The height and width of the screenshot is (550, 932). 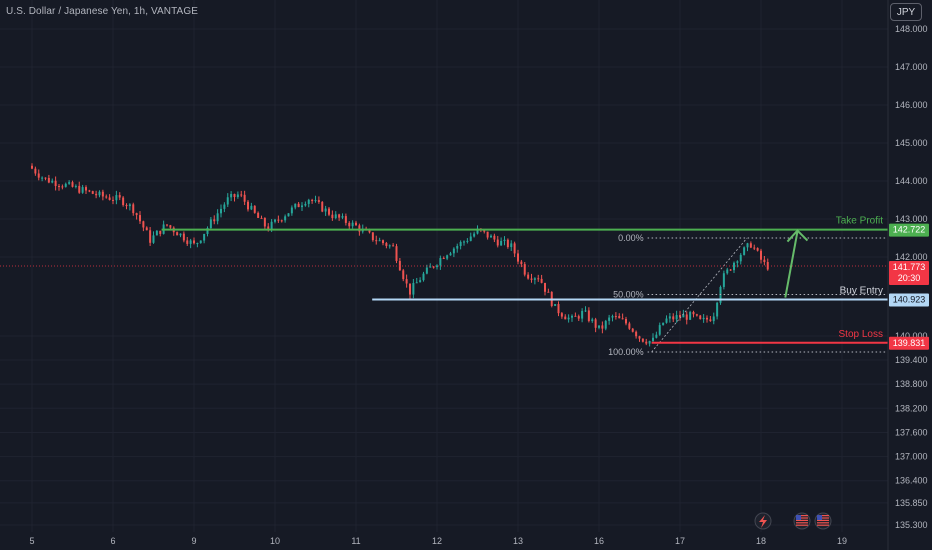 What do you see at coordinates (355, 541) in the screenshot?
I see `time-tick-label: 11` at bounding box center [355, 541].